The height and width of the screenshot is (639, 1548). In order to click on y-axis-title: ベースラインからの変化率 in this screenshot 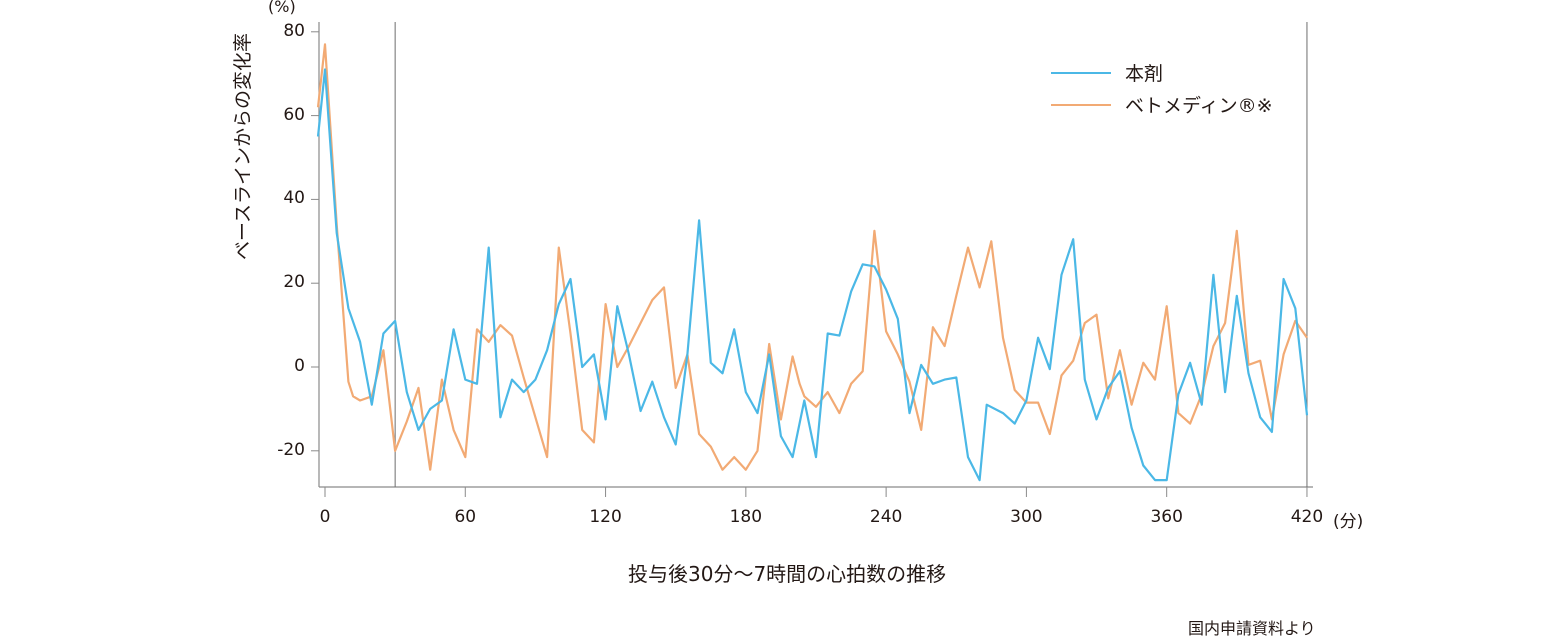, I will do `click(243, 146)`.